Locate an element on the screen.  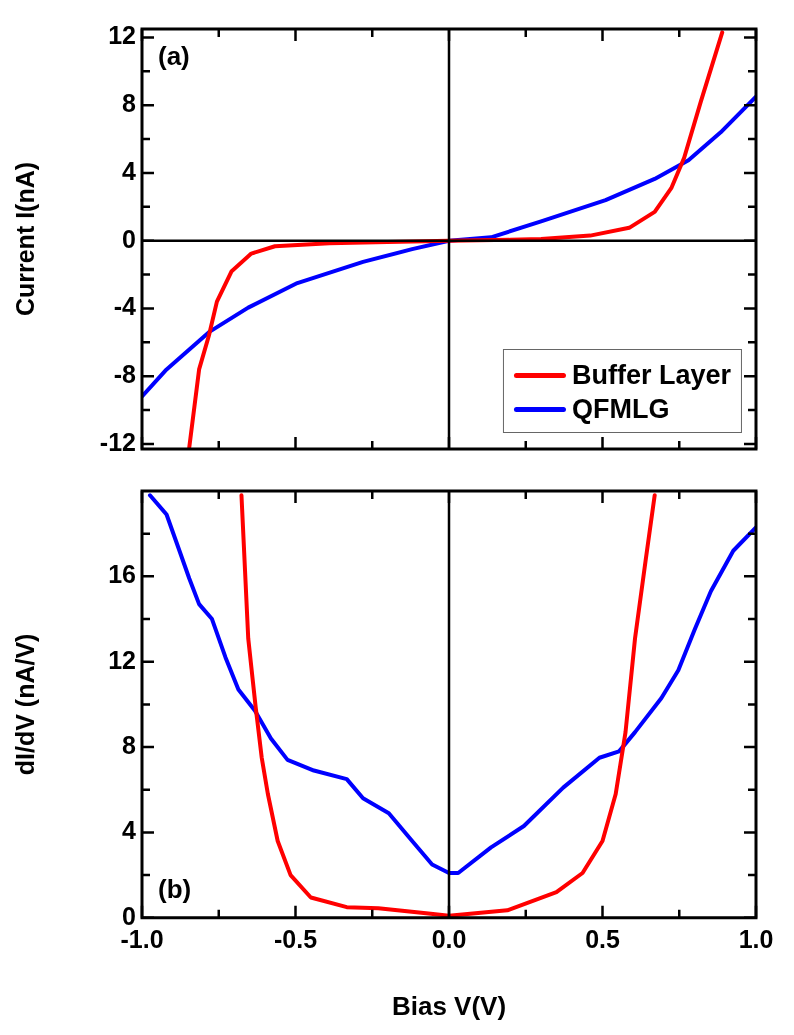
y-axis-title: Current I(nA) is located at coordinates (24, 239).